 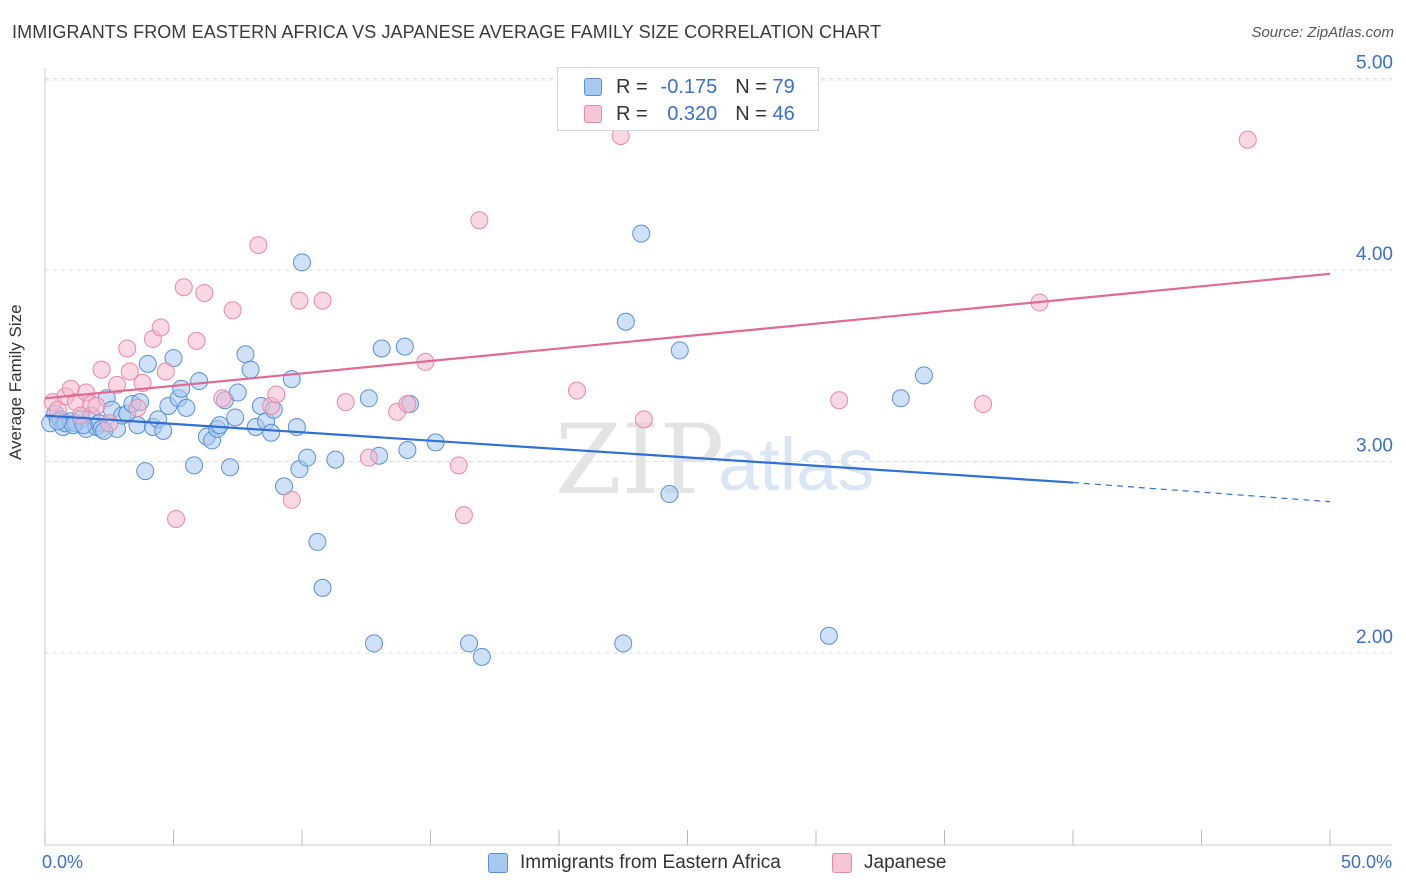 What do you see at coordinates (1374, 637) in the screenshot?
I see `y-tick-label: 2.00` at bounding box center [1374, 637].